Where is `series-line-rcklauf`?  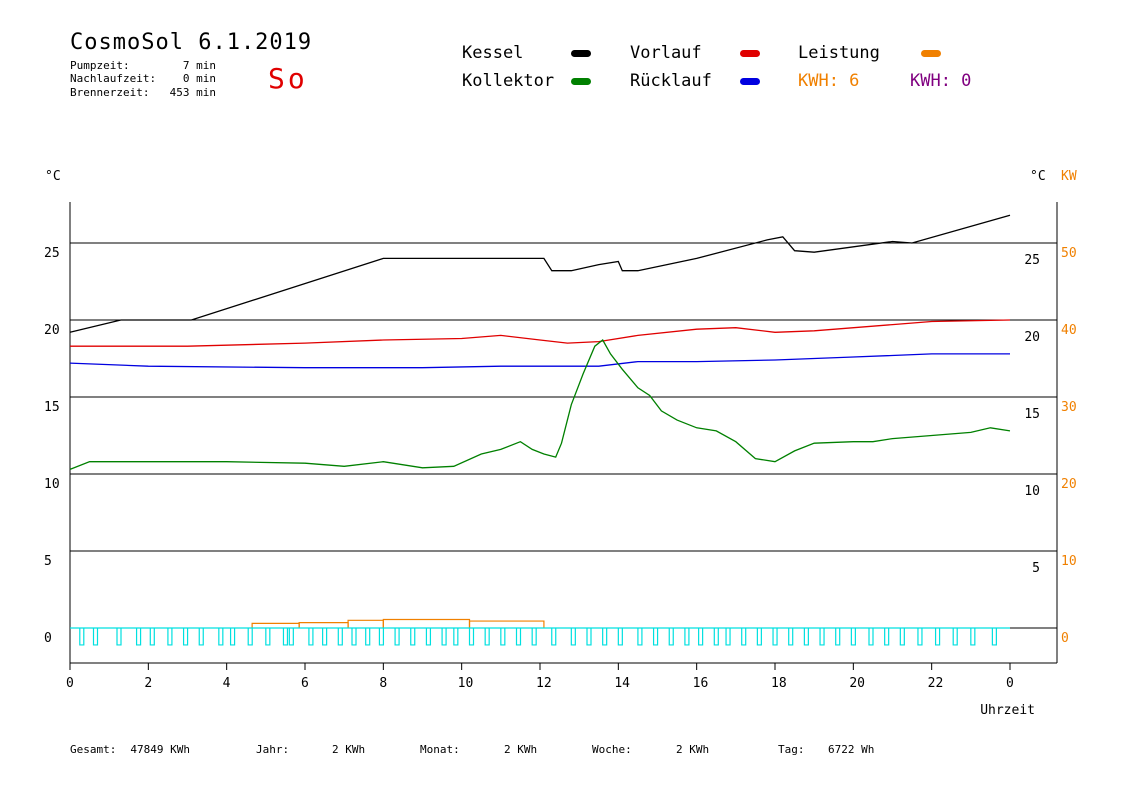
series-line-rcklauf is located at coordinates (539, 361).